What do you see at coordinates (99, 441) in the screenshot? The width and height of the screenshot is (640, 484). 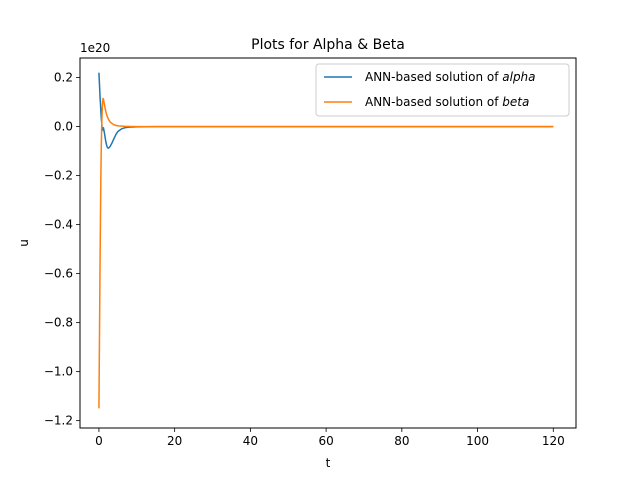 I see `x-tick-label: 0` at bounding box center [99, 441].